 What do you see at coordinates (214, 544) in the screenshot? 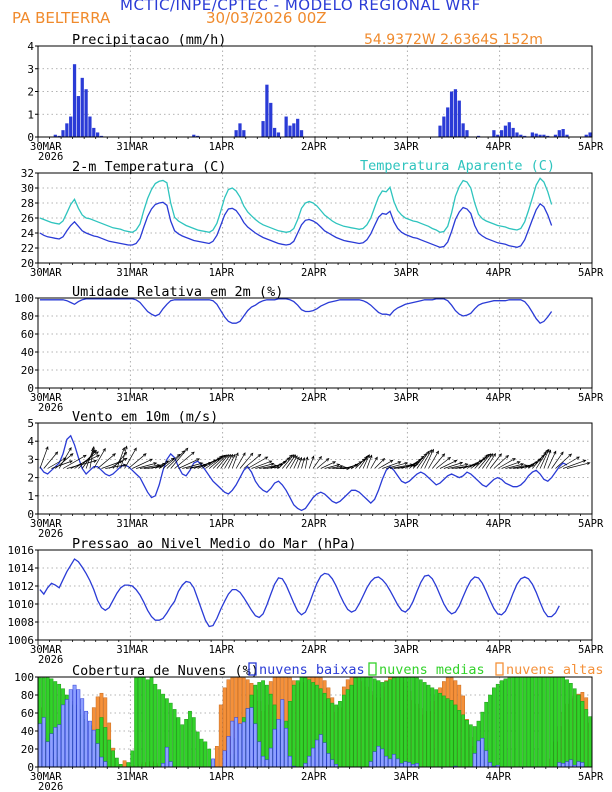
I see `panel-title: Pressao ao Nivel Medio do Mar (hPa)` at bounding box center [214, 544].